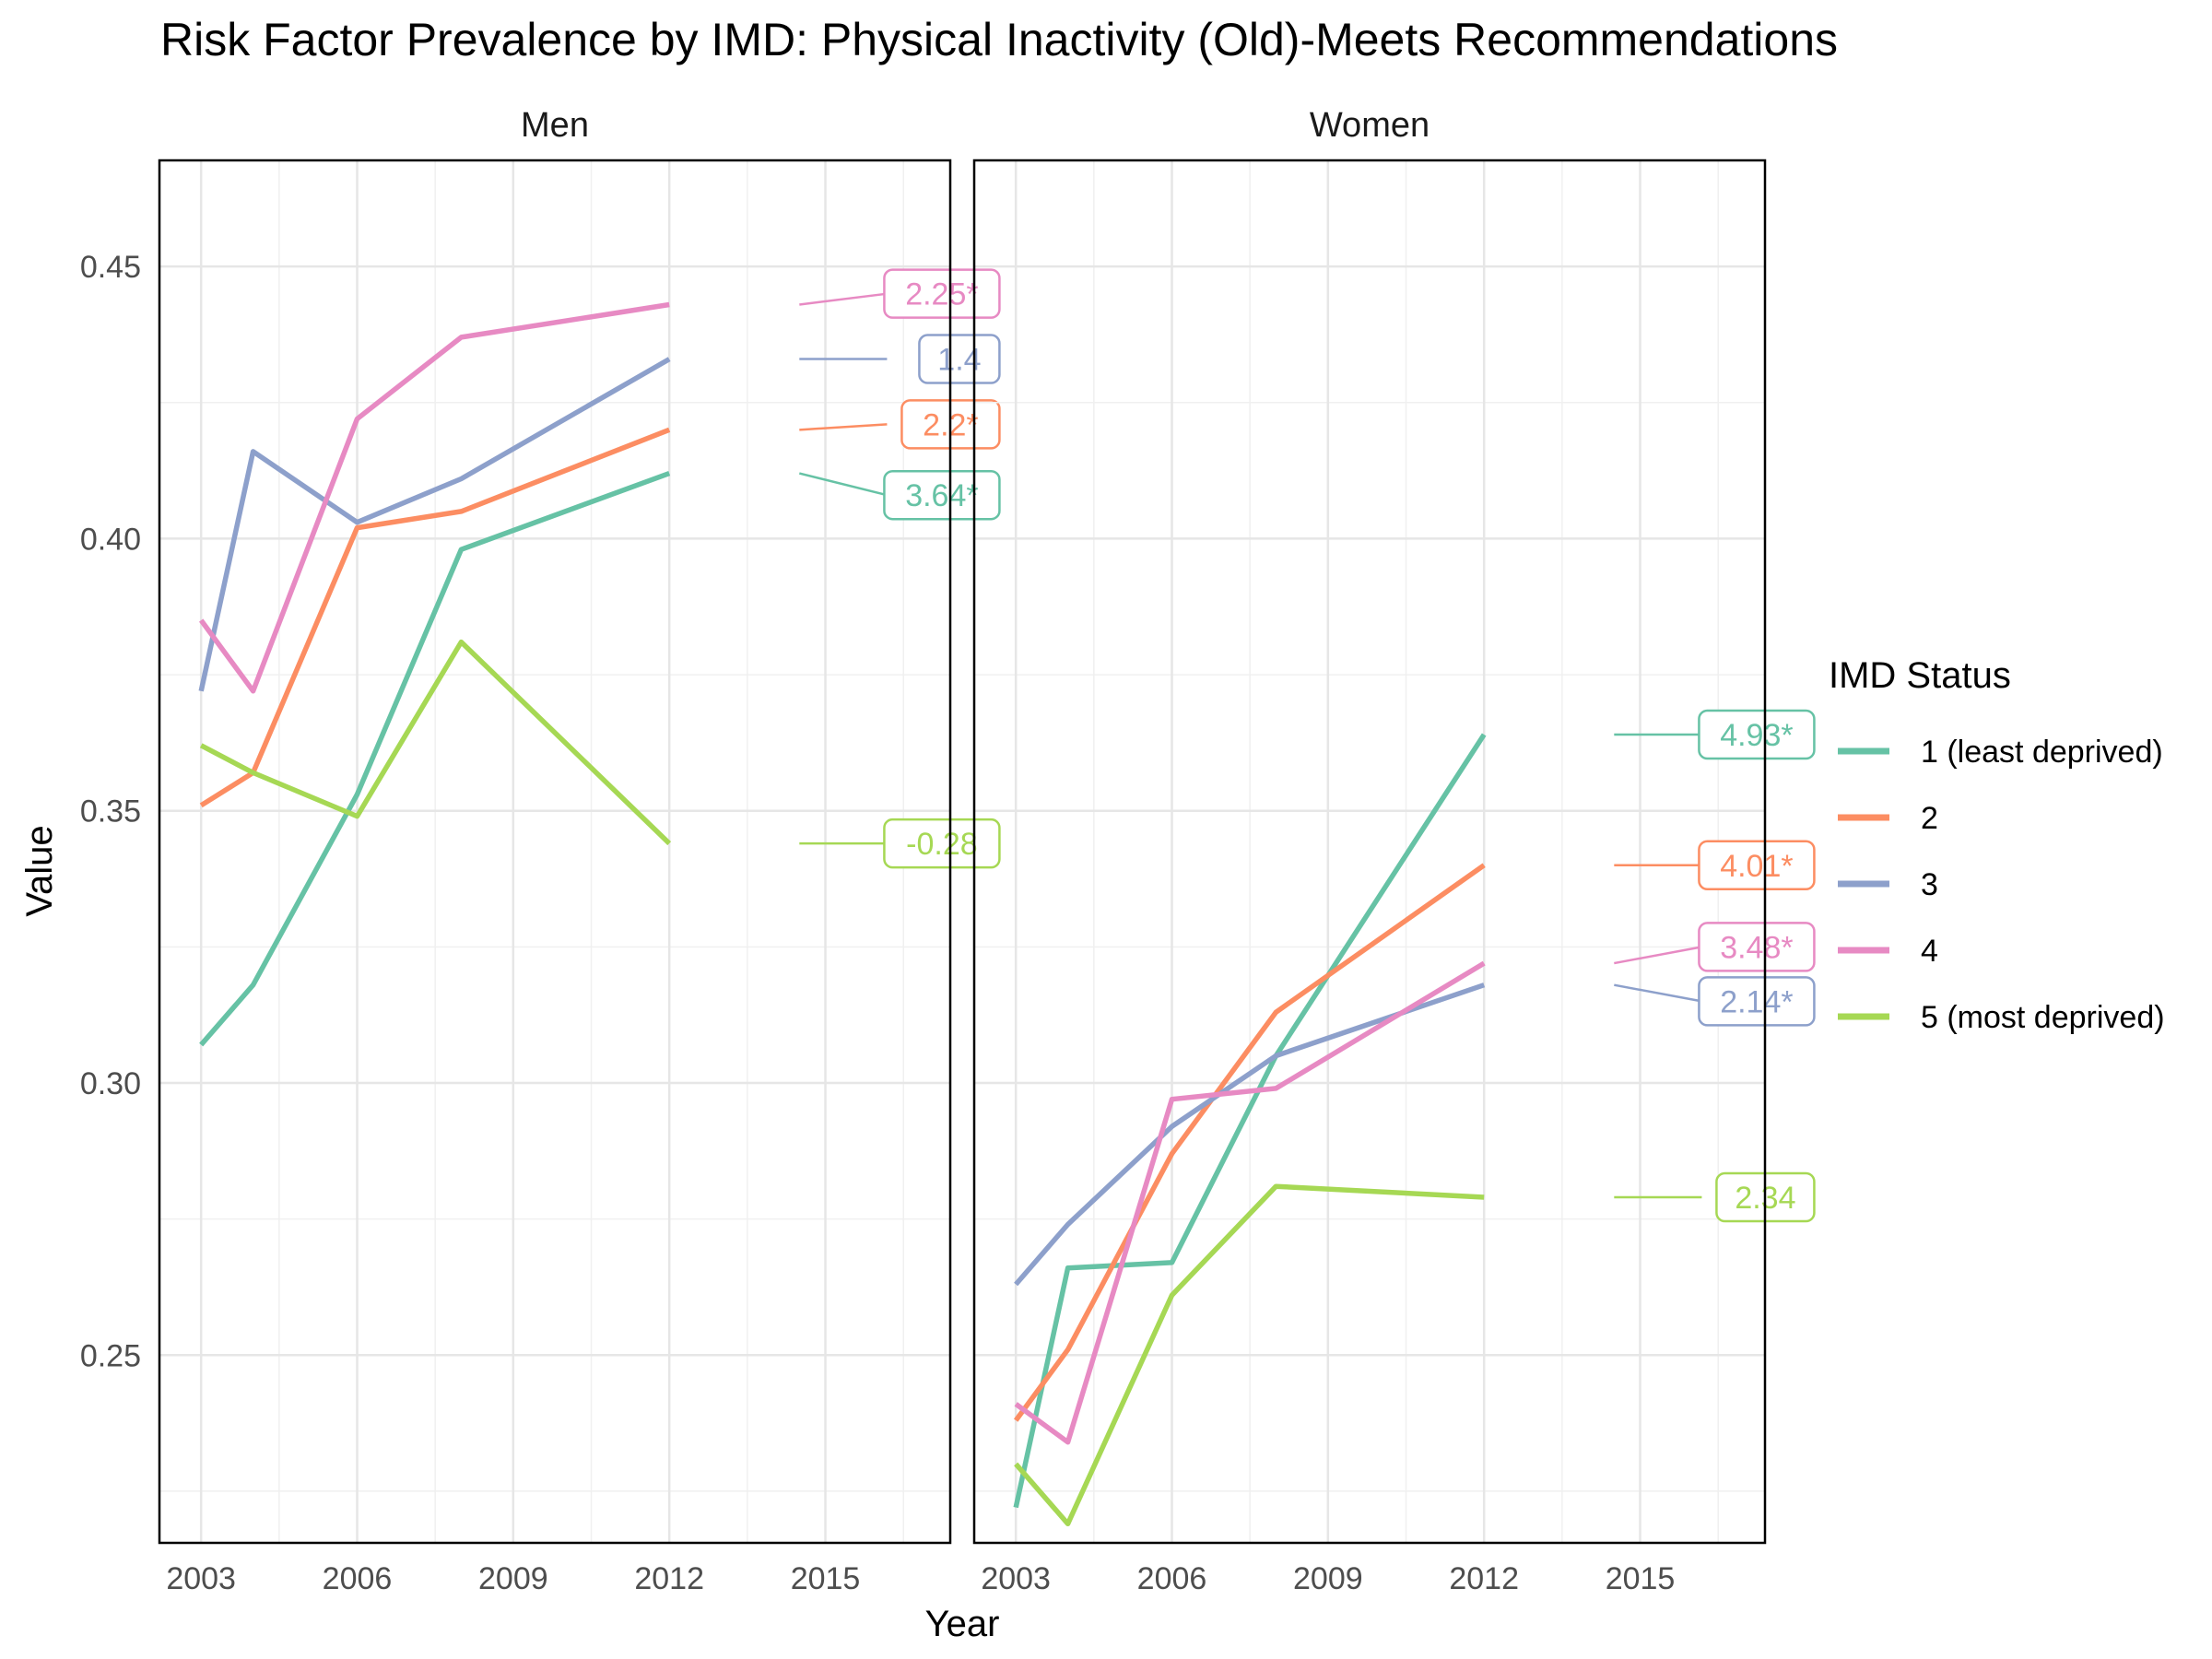 This screenshot has height=1659, width=2212. I want to click on annotation-text: 3.48*, so click(1756, 947).